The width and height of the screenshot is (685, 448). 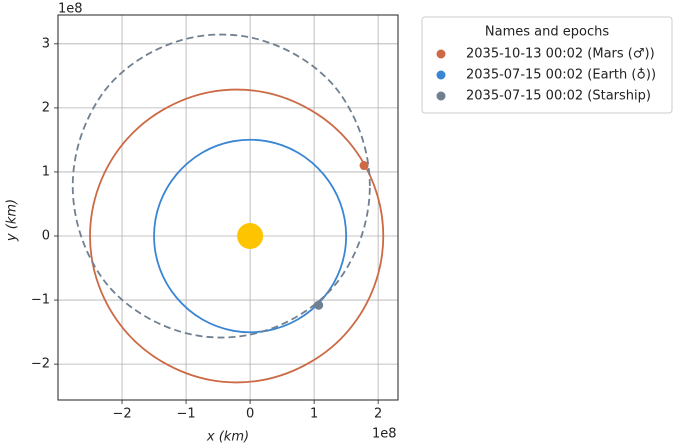 I want to click on y-tick-label: 2, so click(x=46, y=107).